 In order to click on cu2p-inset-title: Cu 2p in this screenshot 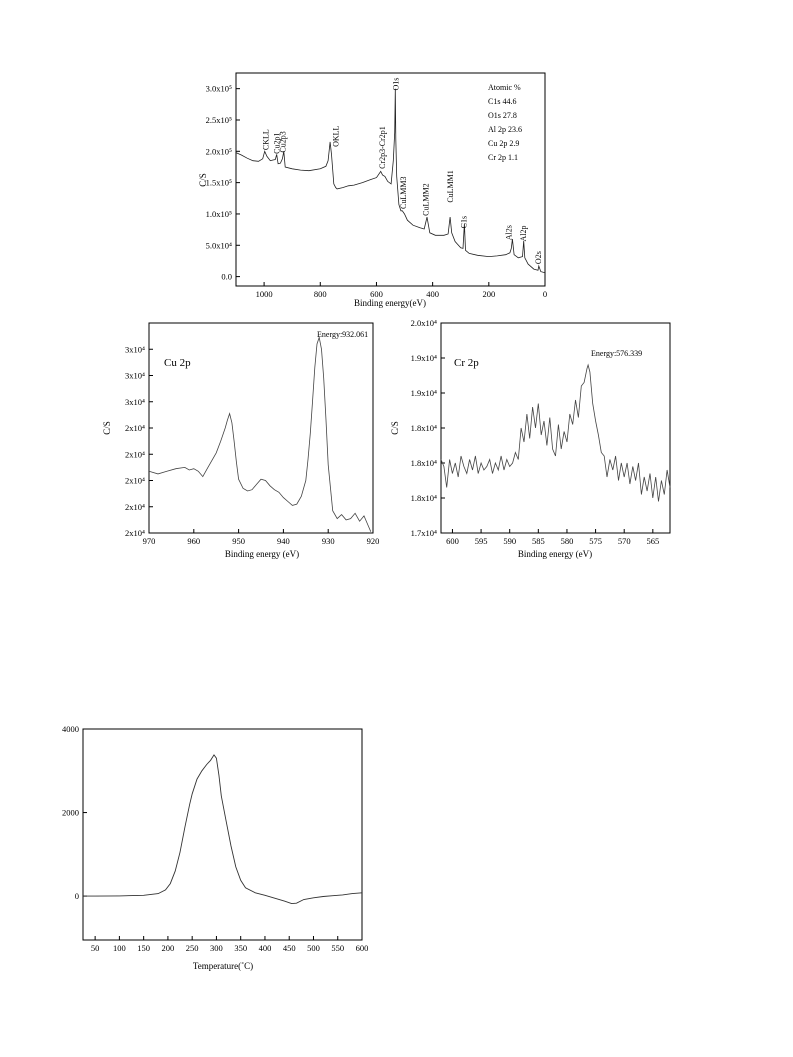, I will do `click(177, 363)`.